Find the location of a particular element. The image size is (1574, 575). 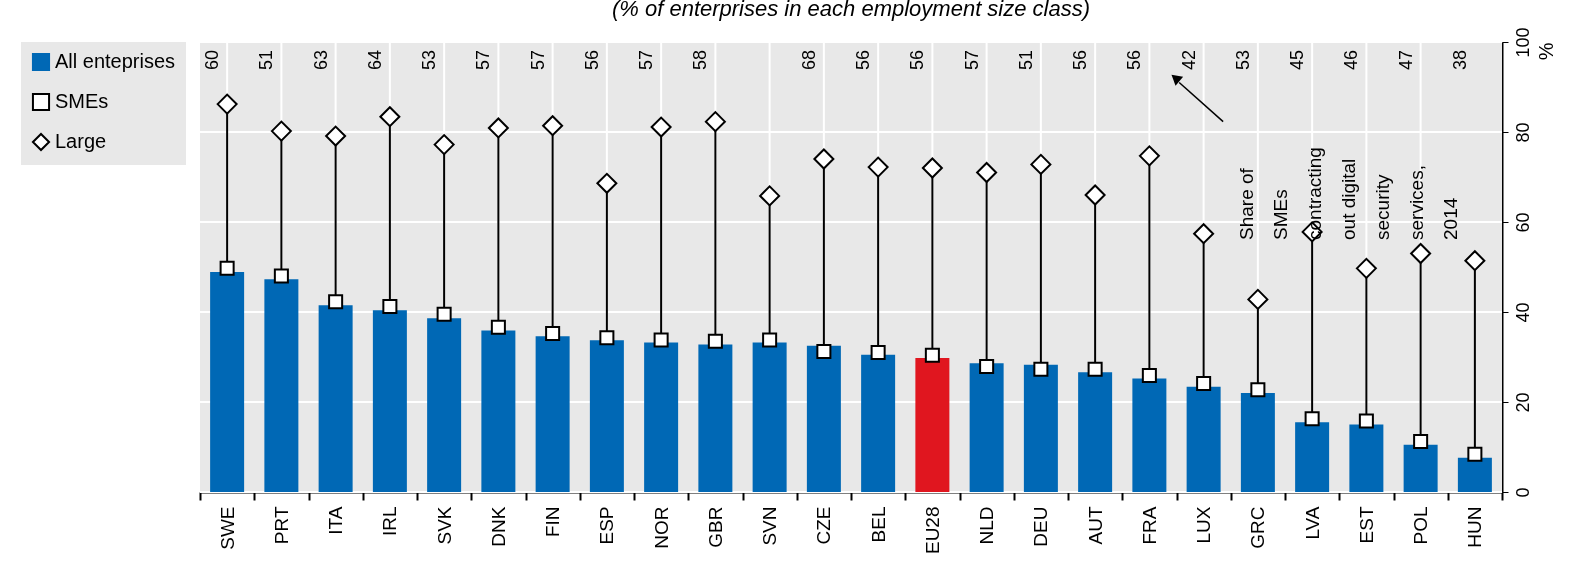

annotation: 60 is located at coordinates (212, 59).